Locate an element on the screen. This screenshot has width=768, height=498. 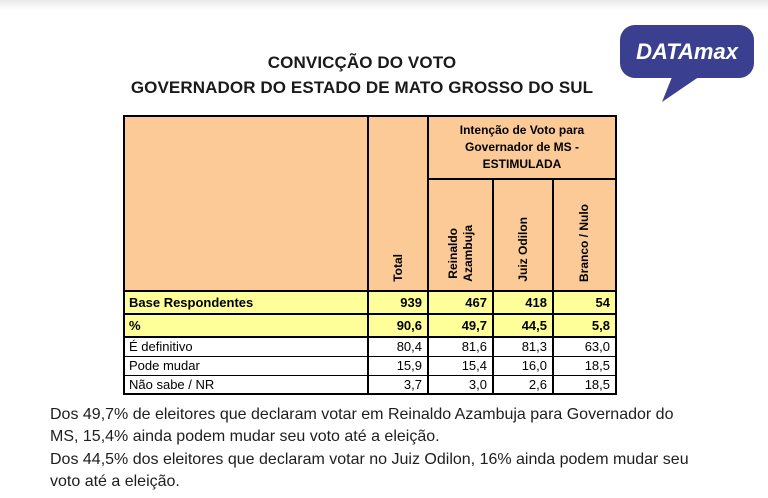
page-top-shade is located at coordinates (384, 5).